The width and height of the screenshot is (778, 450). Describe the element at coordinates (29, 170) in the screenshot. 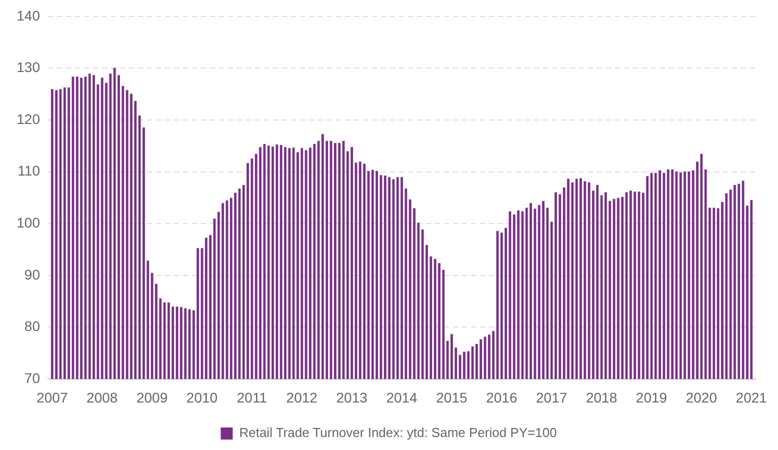

I see `y-tick-label: 110` at that location.